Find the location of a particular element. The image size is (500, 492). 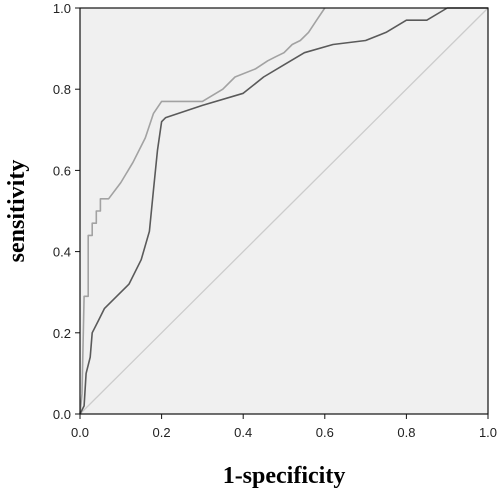

x-tick-label: 0.4 is located at coordinates (243, 432).